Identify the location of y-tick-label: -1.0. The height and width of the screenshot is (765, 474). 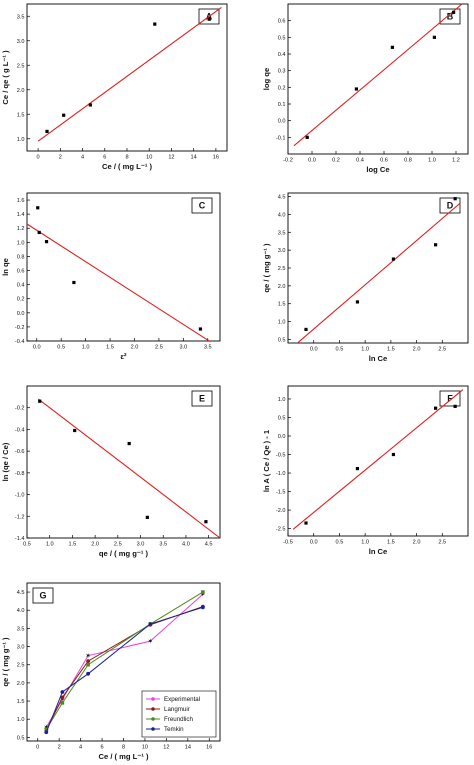
(281, 474).